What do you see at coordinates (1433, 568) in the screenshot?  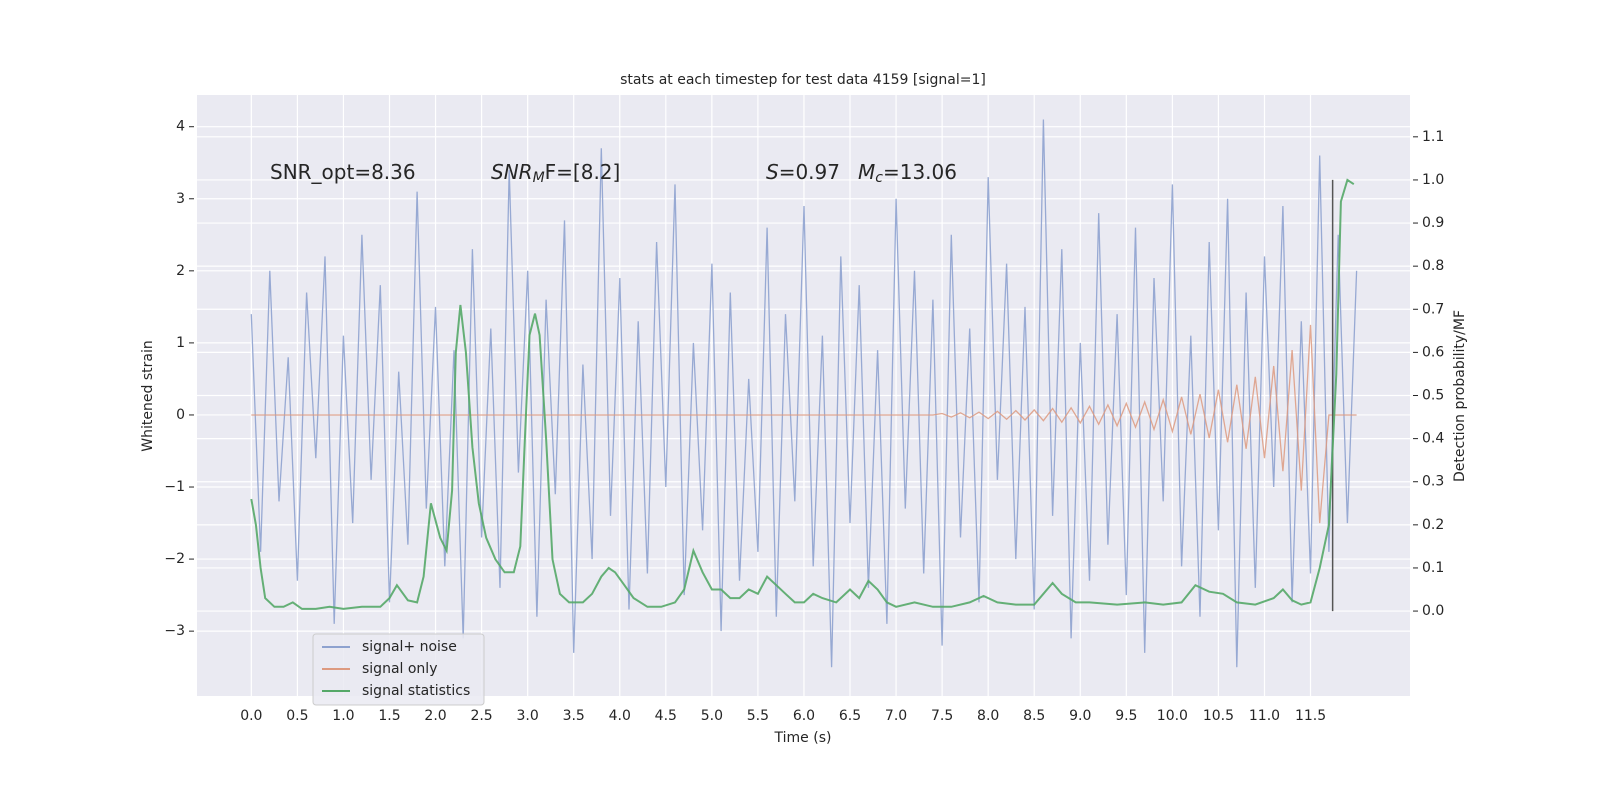 I see `y2-tick-label: 0.1` at bounding box center [1433, 568].